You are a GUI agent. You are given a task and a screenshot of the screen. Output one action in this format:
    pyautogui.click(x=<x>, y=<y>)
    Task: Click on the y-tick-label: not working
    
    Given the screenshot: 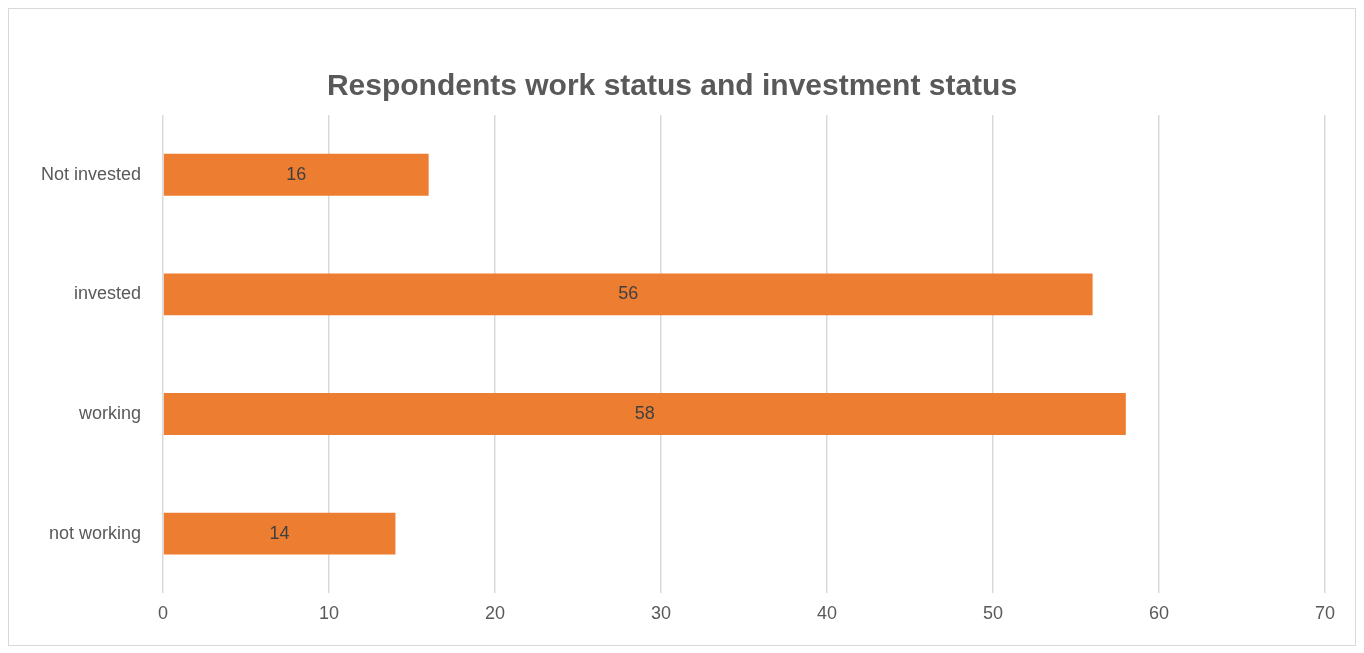 What is the action you would take?
    pyautogui.click(x=95, y=532)
    